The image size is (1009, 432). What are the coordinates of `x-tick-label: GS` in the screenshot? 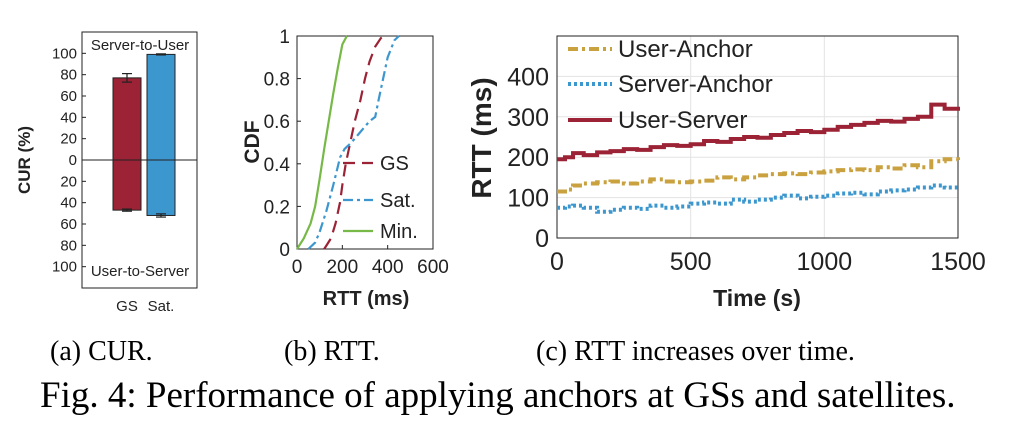 It's located at (127, 306).